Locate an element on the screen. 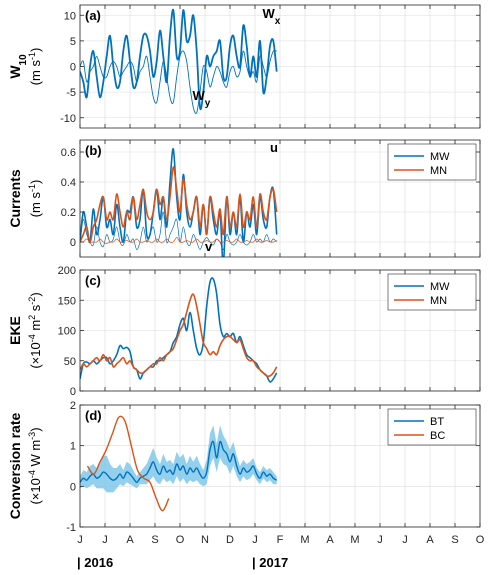 The width and height of the screenshot is (500, 575). ytick-label: 100 is located at coordinates (67, 332).